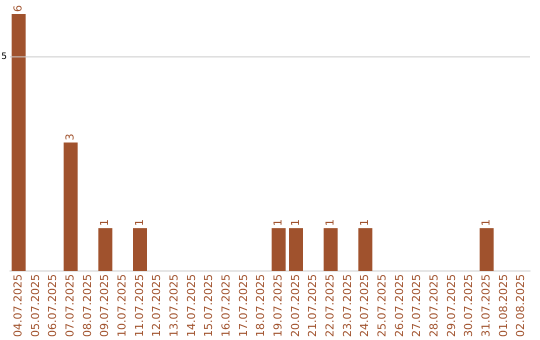  What do you see at coordinates (347, 306) in the screenshot?
I see `x-tick-label: 23.07.2025` at bounding box center [347, 306].